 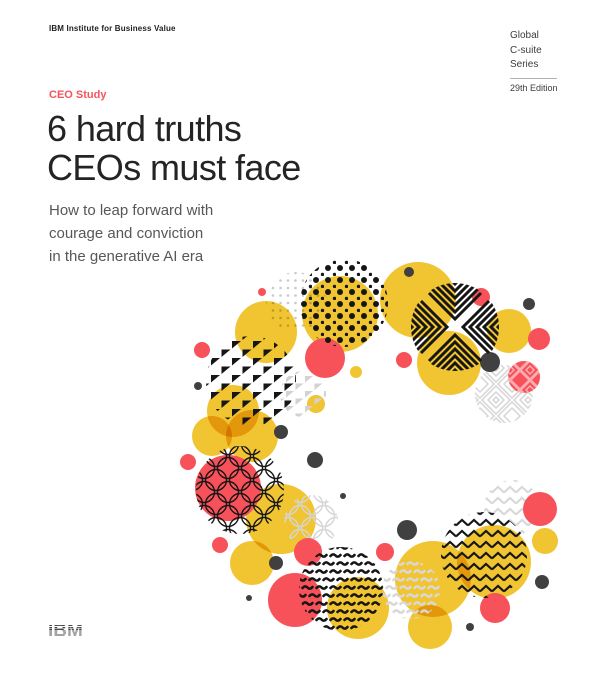 What do you see at coordinates (411, 590) in the screenshot?
I see `wave-gray-pattern-circle` at bounding box center [411, 590].